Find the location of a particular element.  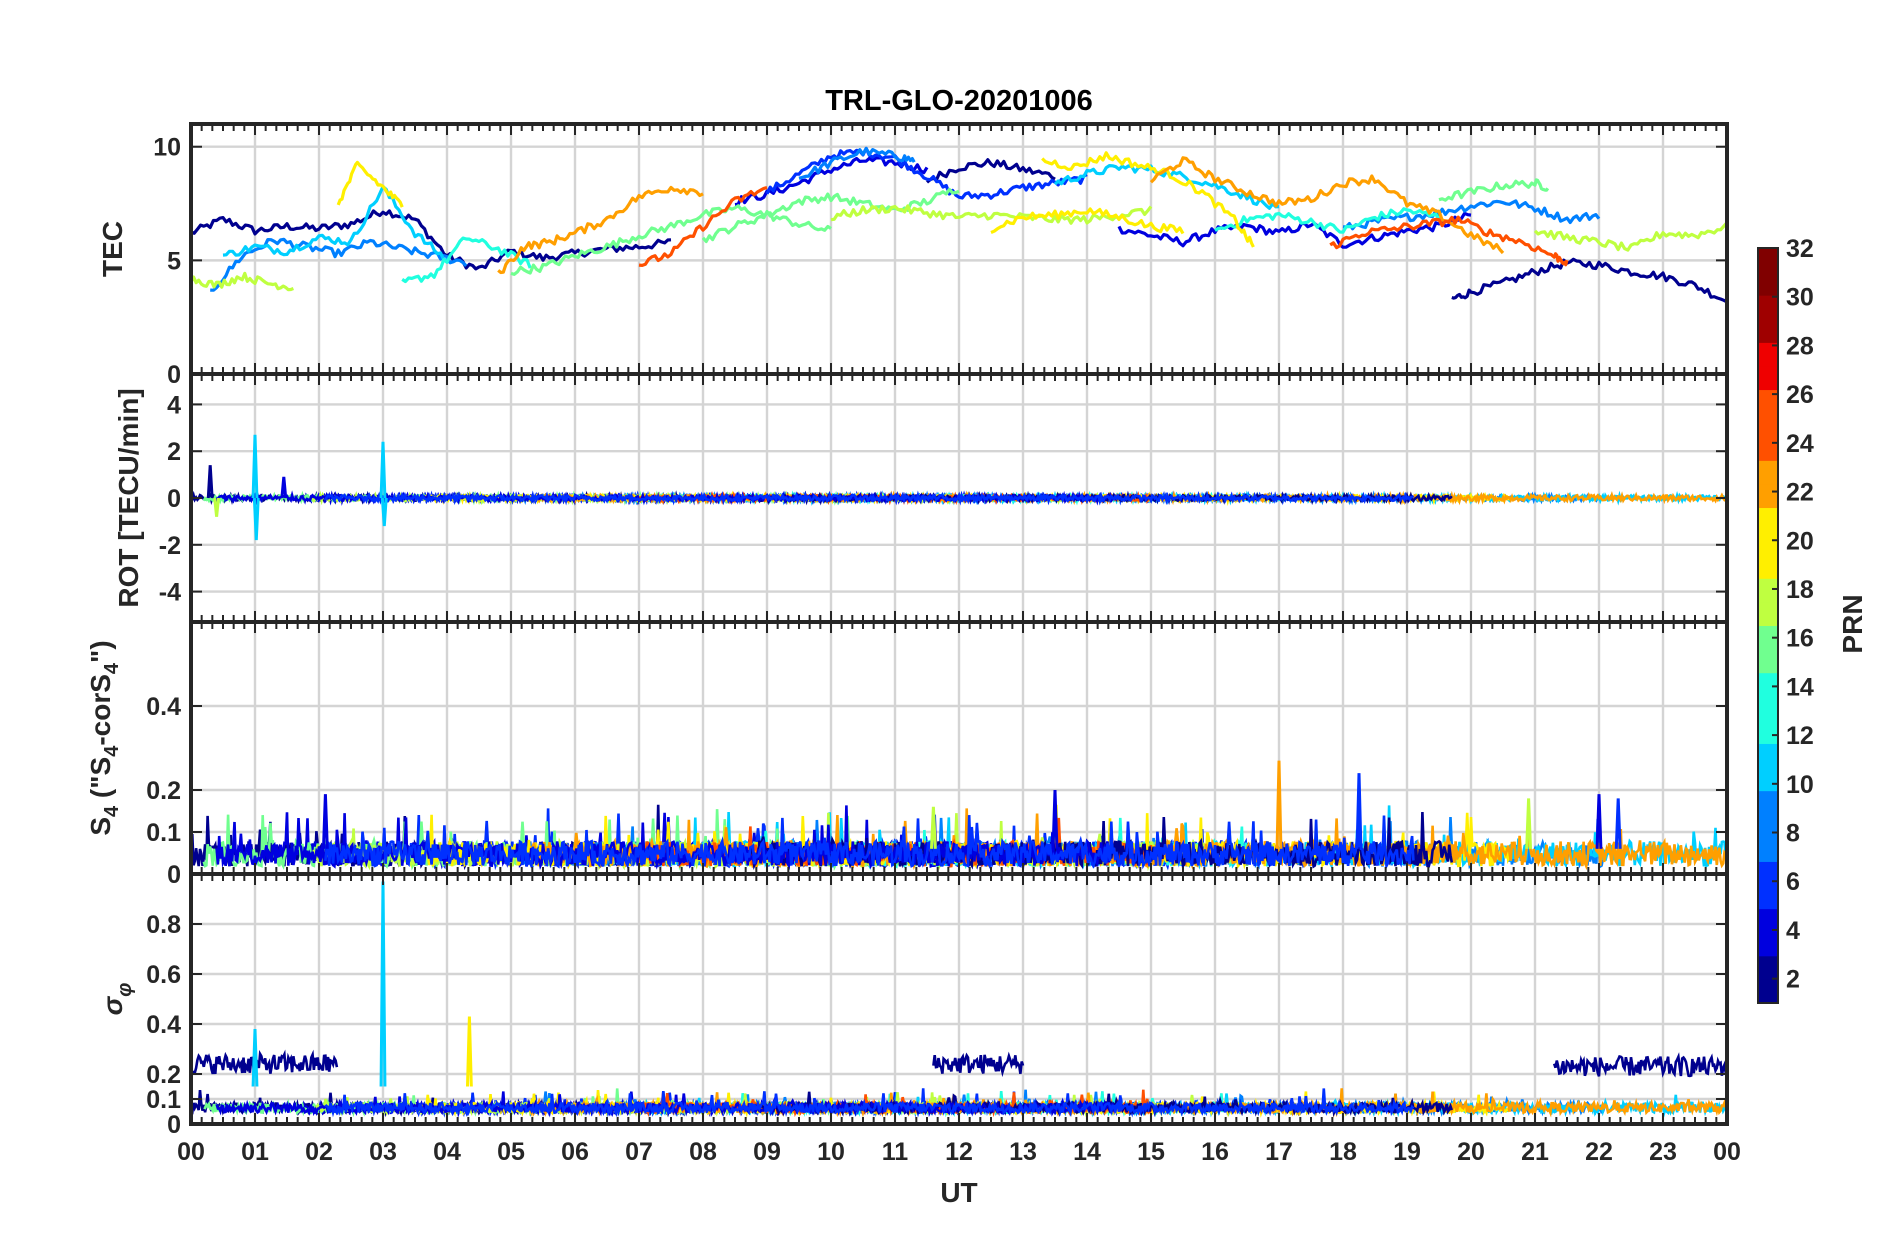

x-tick-label: 15 is located at coordinates (1151, 1152).